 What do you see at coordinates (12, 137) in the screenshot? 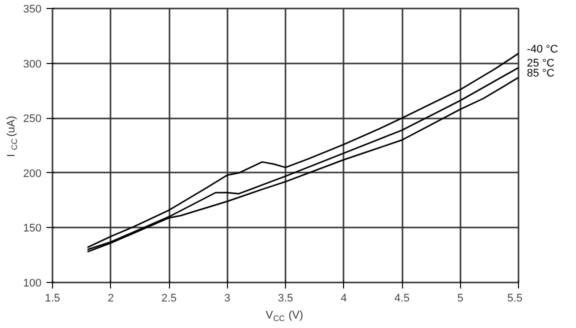
I see `y-axis-title: ICC (uA)` at bounding box center [12, 137].